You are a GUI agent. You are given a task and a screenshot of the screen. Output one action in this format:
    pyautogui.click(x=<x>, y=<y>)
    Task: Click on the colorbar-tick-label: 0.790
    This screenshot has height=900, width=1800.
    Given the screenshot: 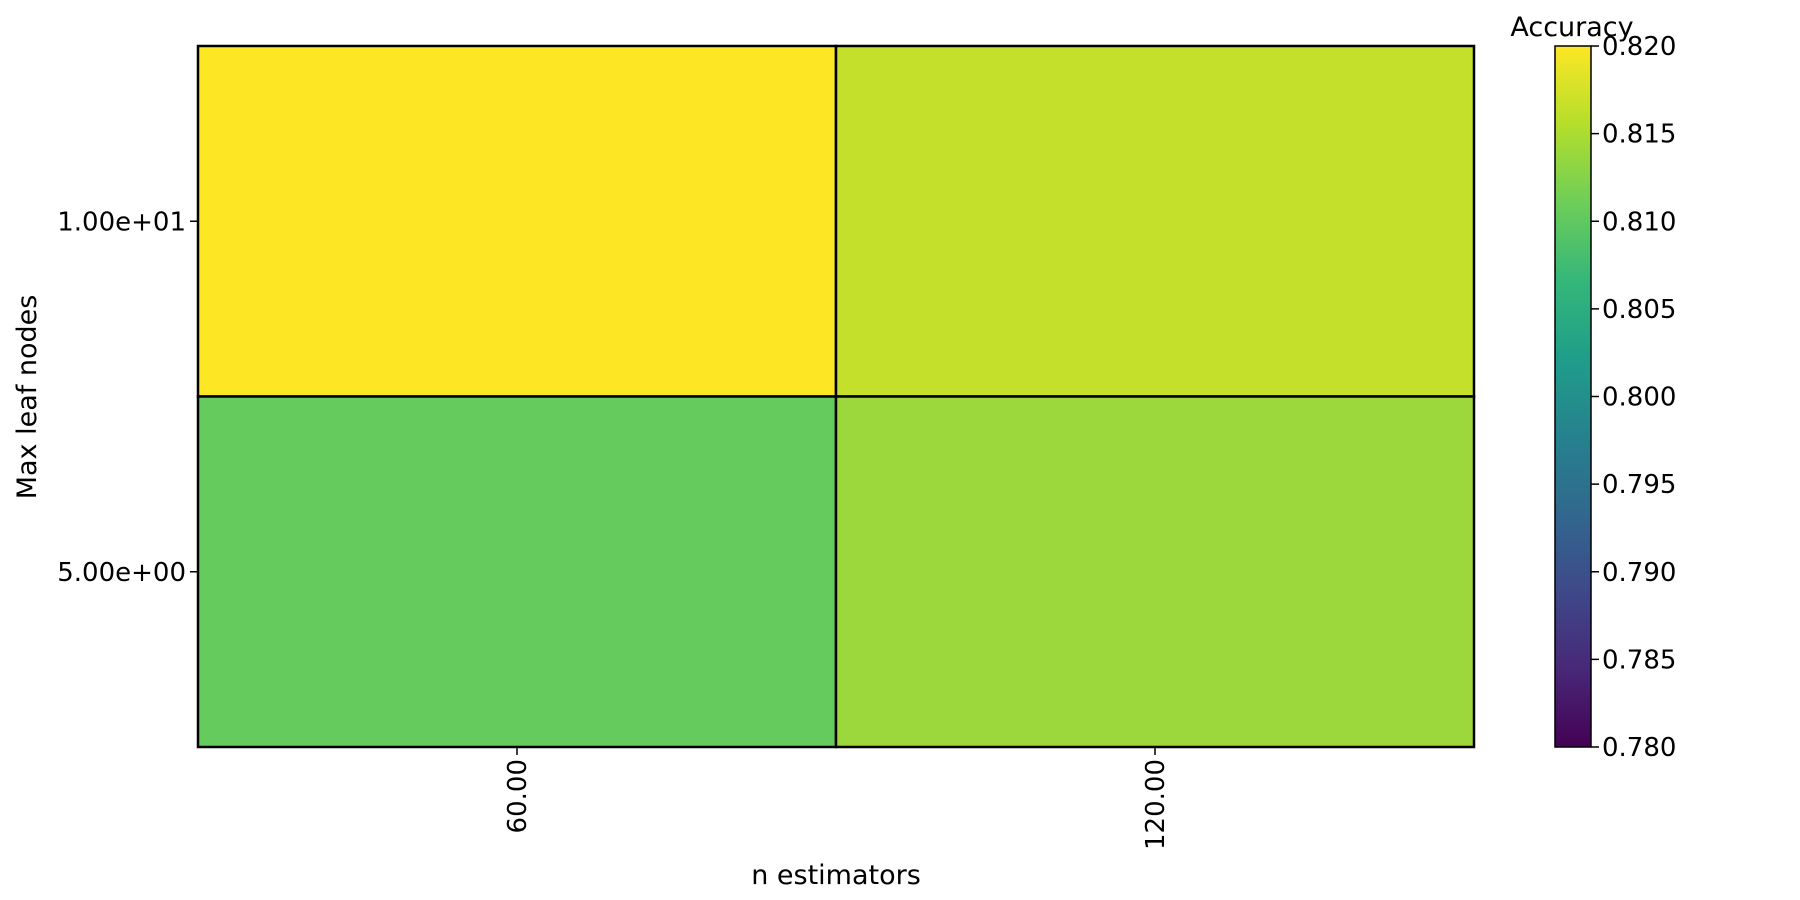 What is the action you would take?
    pyautogui.click(x=1639, y=573)
    